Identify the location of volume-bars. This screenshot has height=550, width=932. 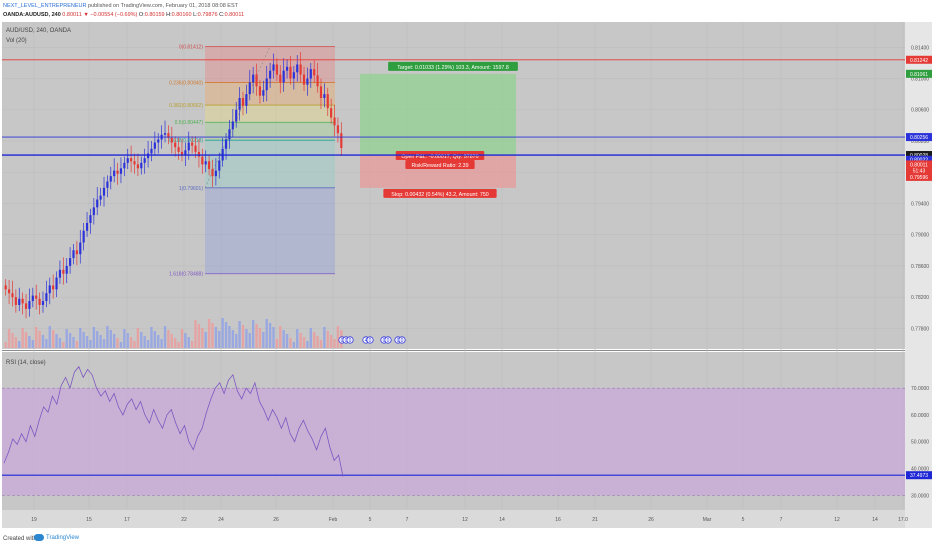
(173, 333).